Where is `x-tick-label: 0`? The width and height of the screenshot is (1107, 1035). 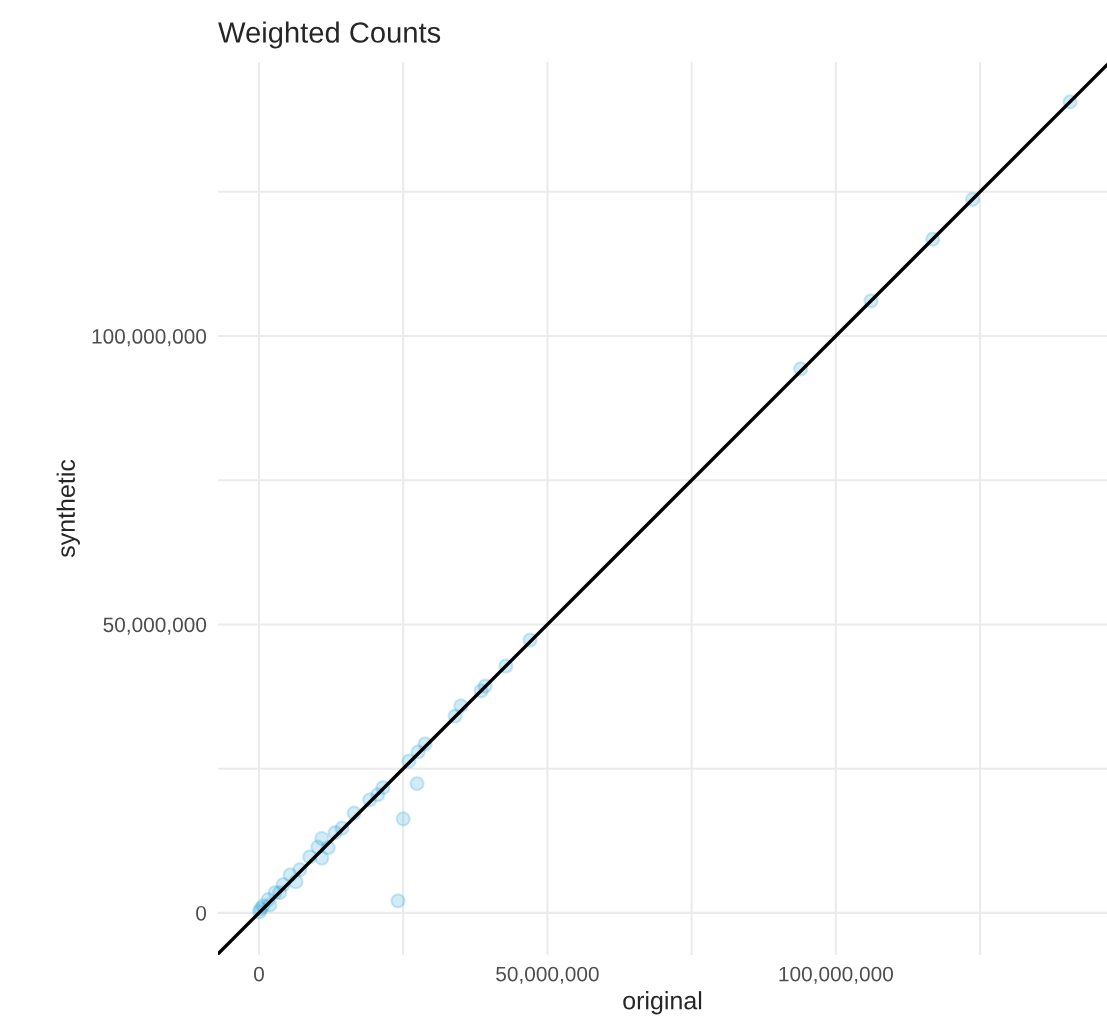
x-tick-label: 0 is located at coordinates (258, 974).